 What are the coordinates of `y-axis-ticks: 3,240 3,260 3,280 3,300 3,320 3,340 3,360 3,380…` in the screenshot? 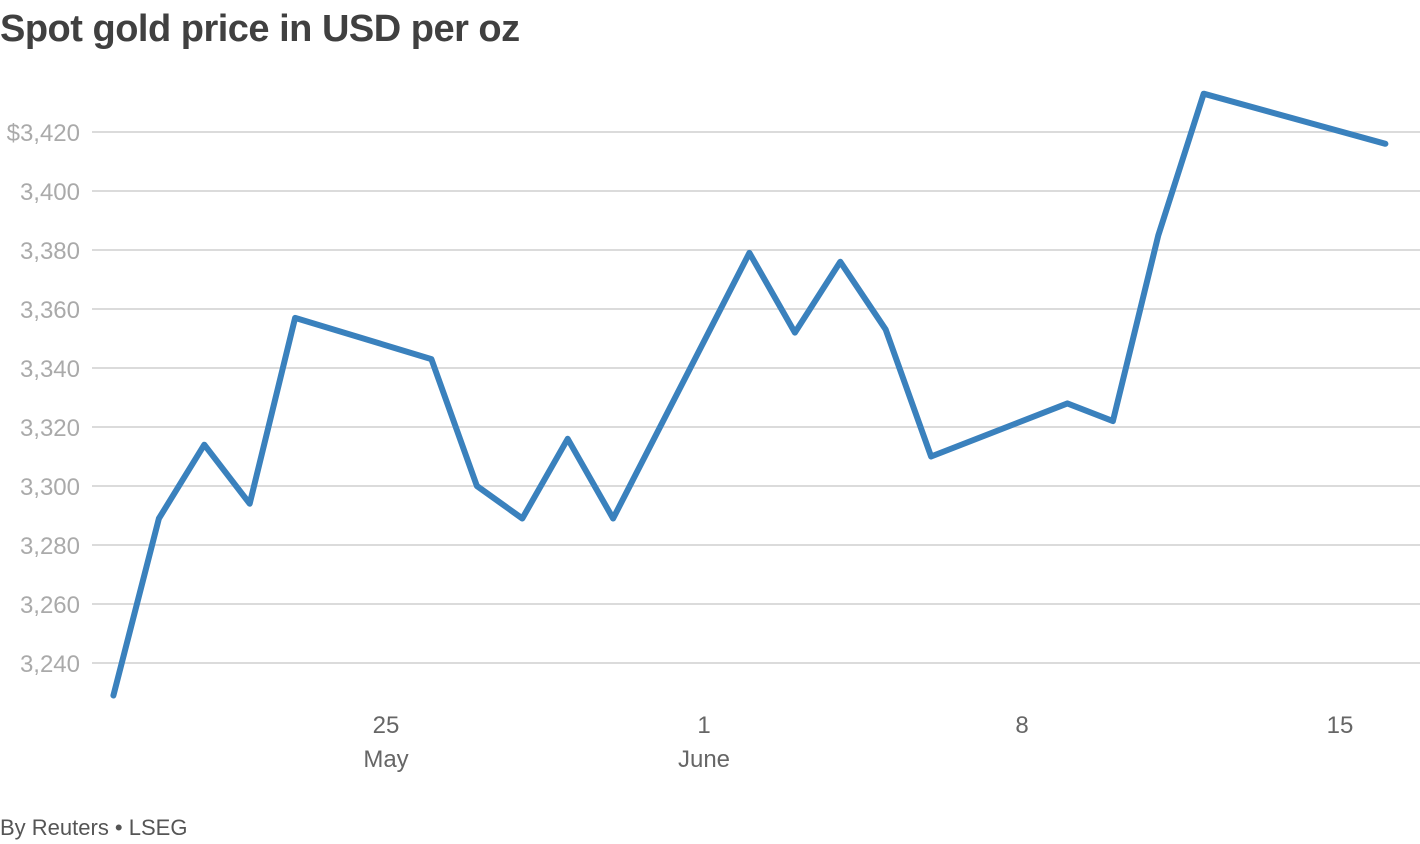 It's located at (43, 399).